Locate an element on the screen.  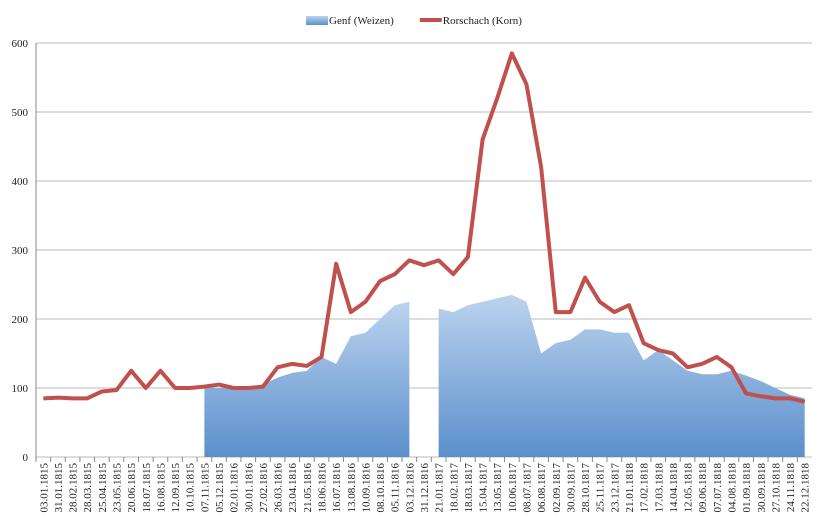
x-tick-label: 27.10.1818 is located at coordinates (776, 488).